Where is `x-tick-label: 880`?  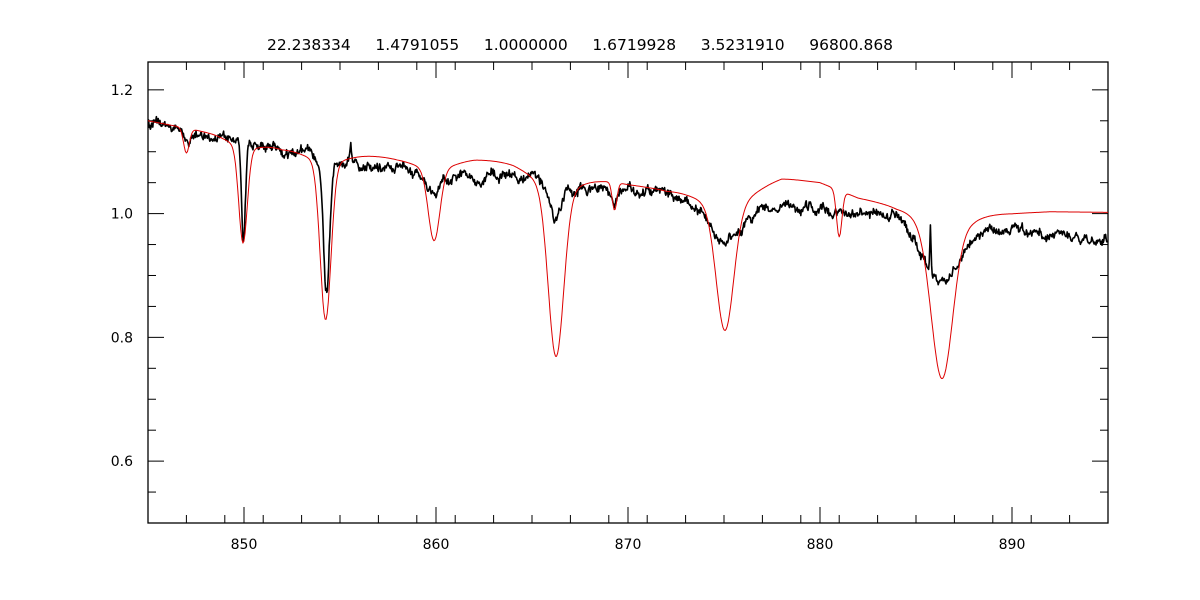
x-tick-label: 880 is located at coordinates (820, 545).